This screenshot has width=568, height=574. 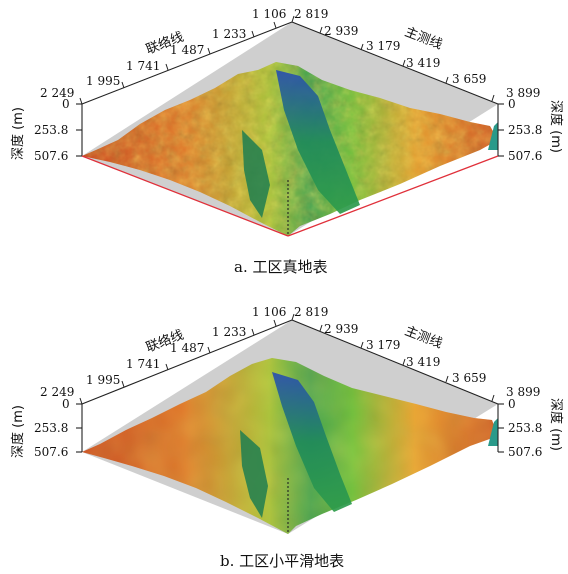 I want to click on base-edge-left, so click(x=185, y=196).